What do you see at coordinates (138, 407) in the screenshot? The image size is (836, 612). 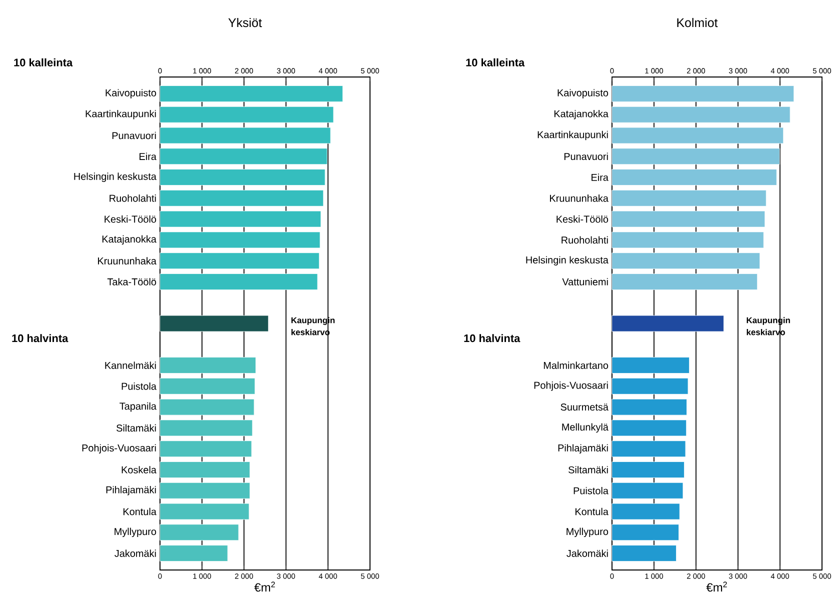 I see `y-tick-label: Tapanila` at bounding box center [138, 407].